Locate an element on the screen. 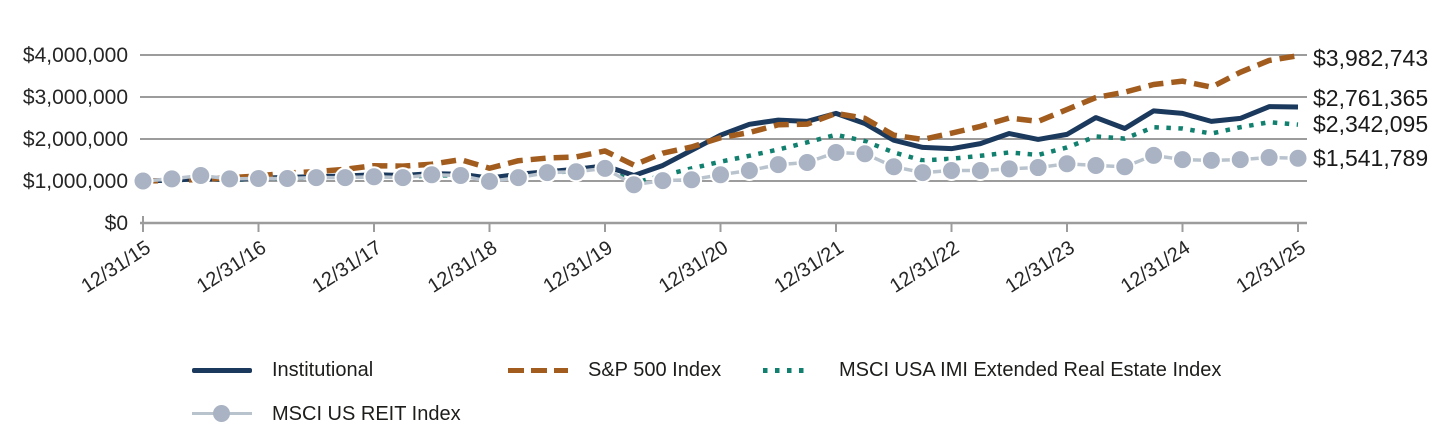 Image resolution: width=1440 pixels, height=432 pixels. x-axis-tick-label: 12/31/21 is located at coordinates (808, 267).